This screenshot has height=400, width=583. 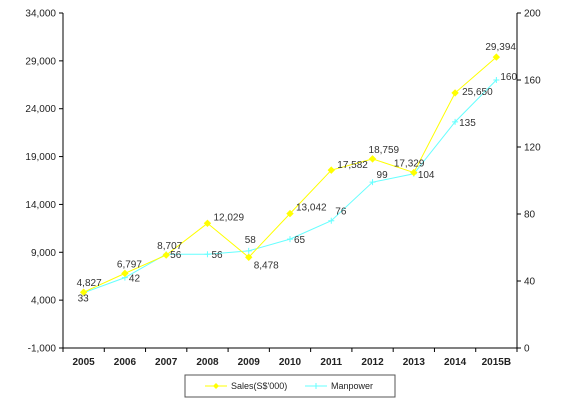 What do you see at coordinates (529, 182) in the screenshot?
I see `right-y-ticks: 0 40 80 120 160 200` at bounding box center [529, 182].